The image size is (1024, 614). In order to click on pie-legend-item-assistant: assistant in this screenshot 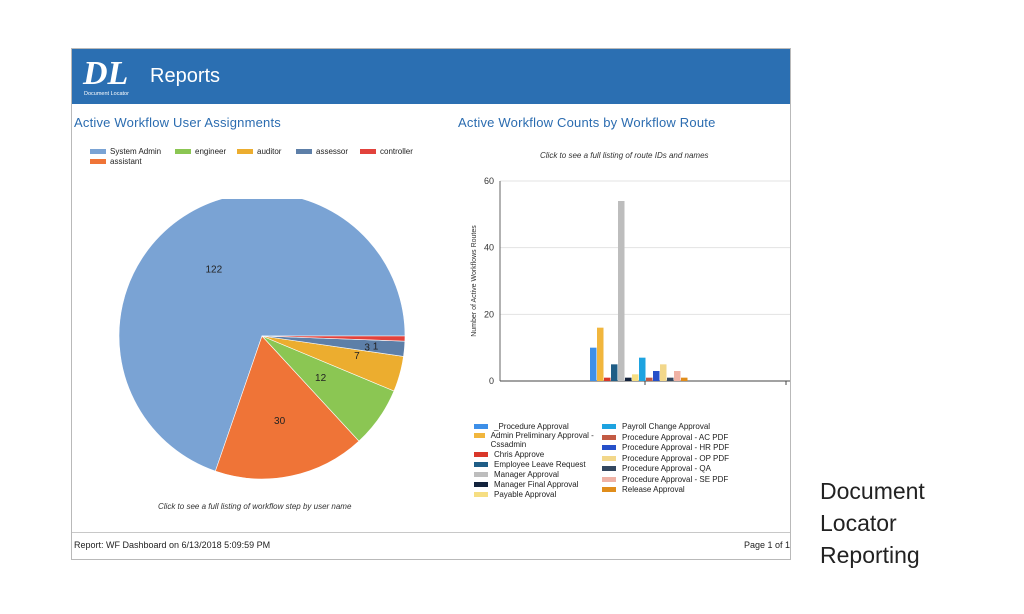, I will do `click(116, 161)`.